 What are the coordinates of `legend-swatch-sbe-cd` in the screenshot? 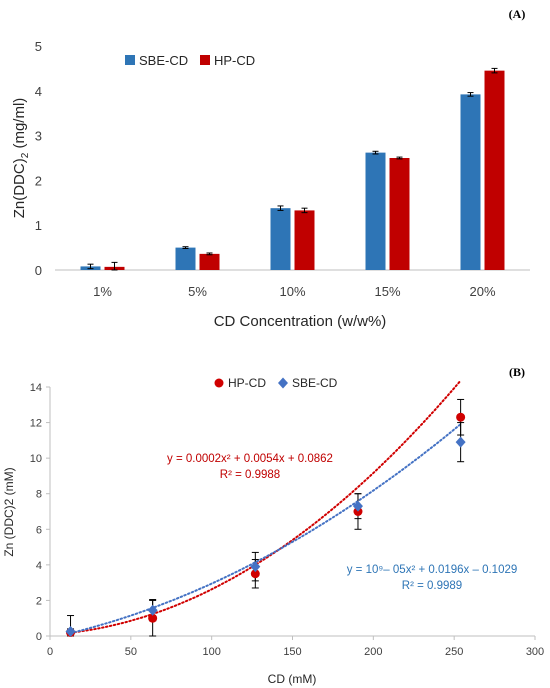 It's located at (130, 60).